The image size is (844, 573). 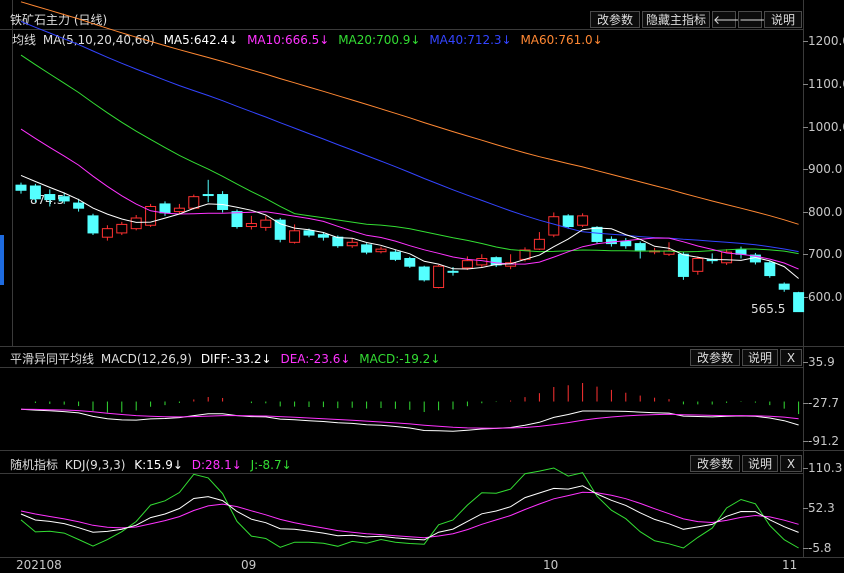 What do you see at coordinates (825, 254) in the screenshot?
I see `y-axis-label: 700.0` at bounding box center [825, 254].